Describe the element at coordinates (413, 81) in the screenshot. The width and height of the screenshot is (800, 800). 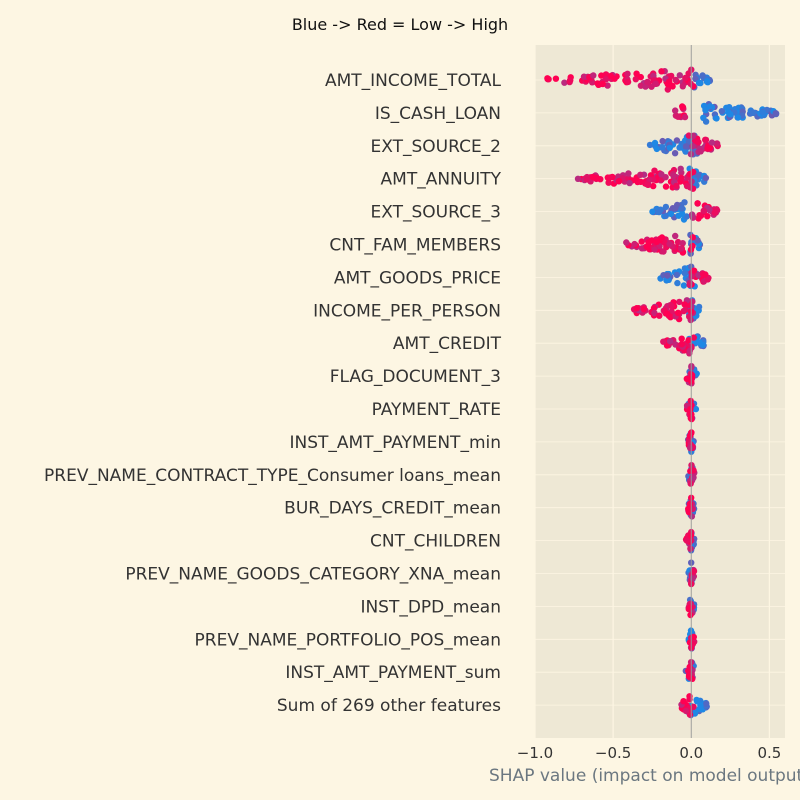
I see `feature-label: AMT_INCOME_TOTAL` at that location.